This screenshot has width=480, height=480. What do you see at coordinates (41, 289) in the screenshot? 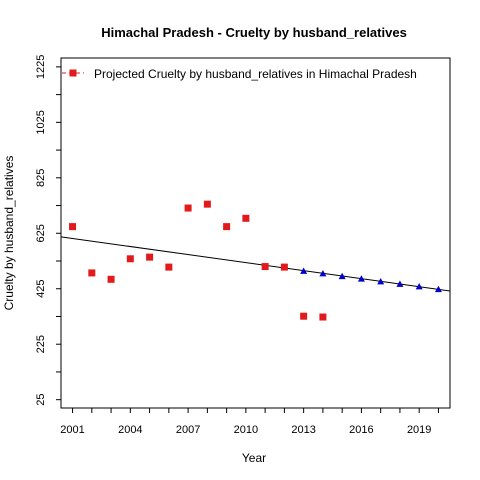
I see `y-tick-label: 425` at bounding box center [41, 289].